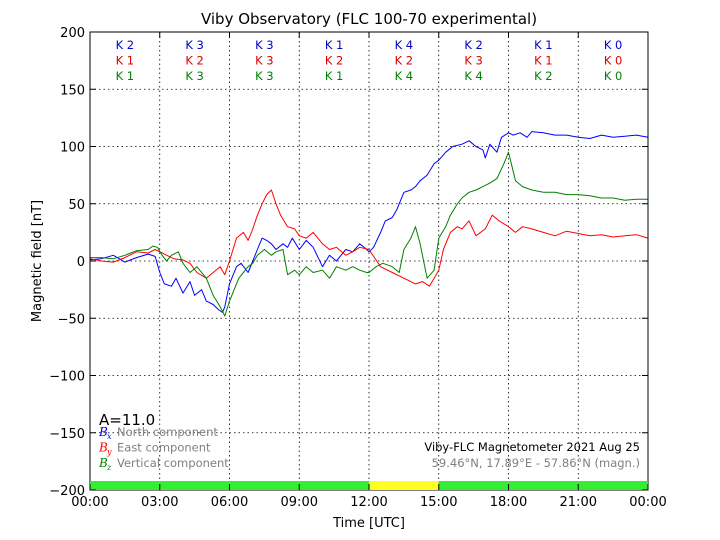 This screenshot has width=720, height=540. Describe the element at coordinates (37, 261) in the screenshot. I see `y-axis-label: Magnetic field [nT]` at that location.